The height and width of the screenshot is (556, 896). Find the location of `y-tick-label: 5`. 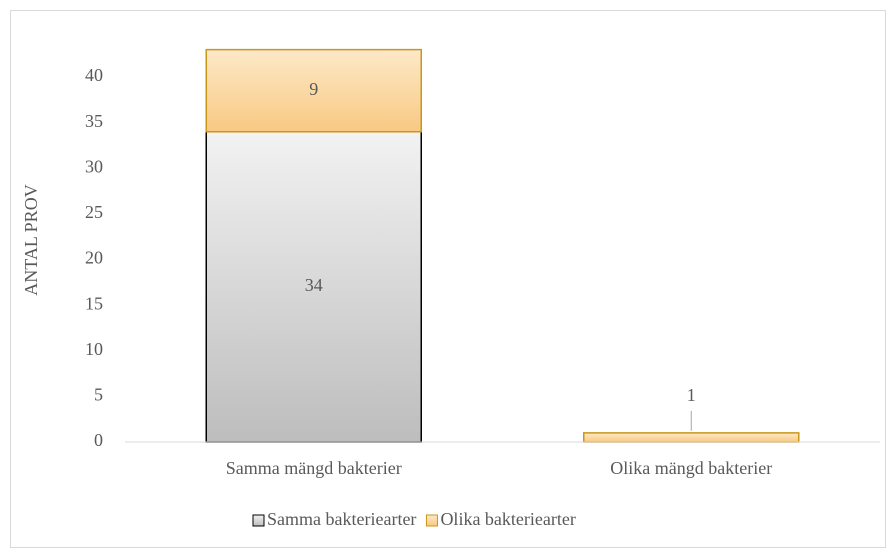

y-tick-label: 5 is located at coordinates (98, 395).